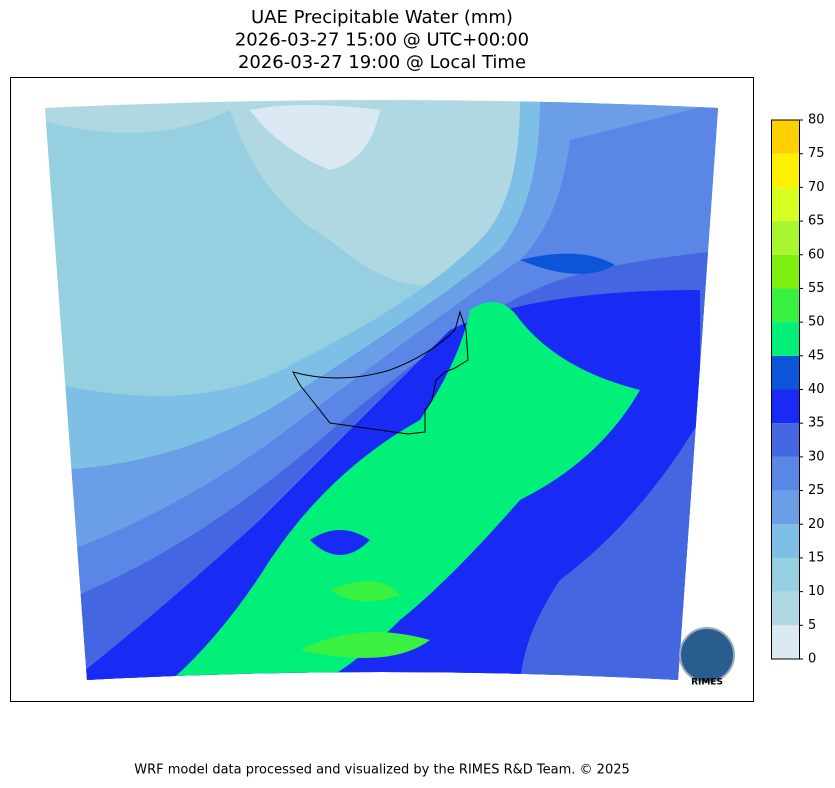 This screenshot has height=788, width=835. Describe the element at coordinates (707, 683) in the screenshot. I see `logo-text: RIMES` at that location.